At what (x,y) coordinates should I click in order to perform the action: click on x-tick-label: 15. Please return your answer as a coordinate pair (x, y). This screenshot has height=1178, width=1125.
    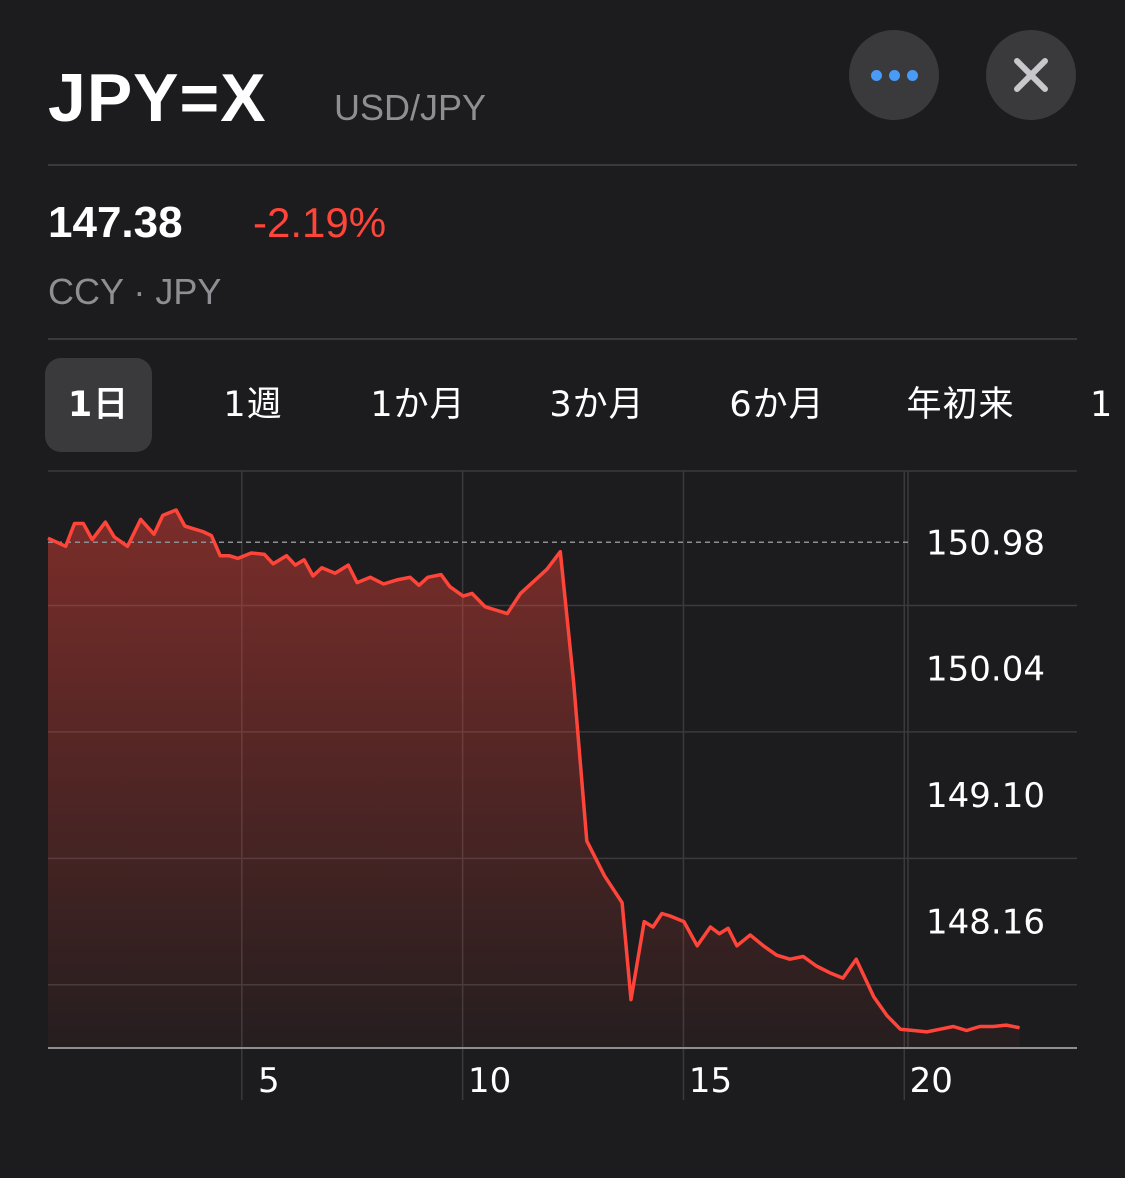
    Looking at the image, I should click on (710, 1081).